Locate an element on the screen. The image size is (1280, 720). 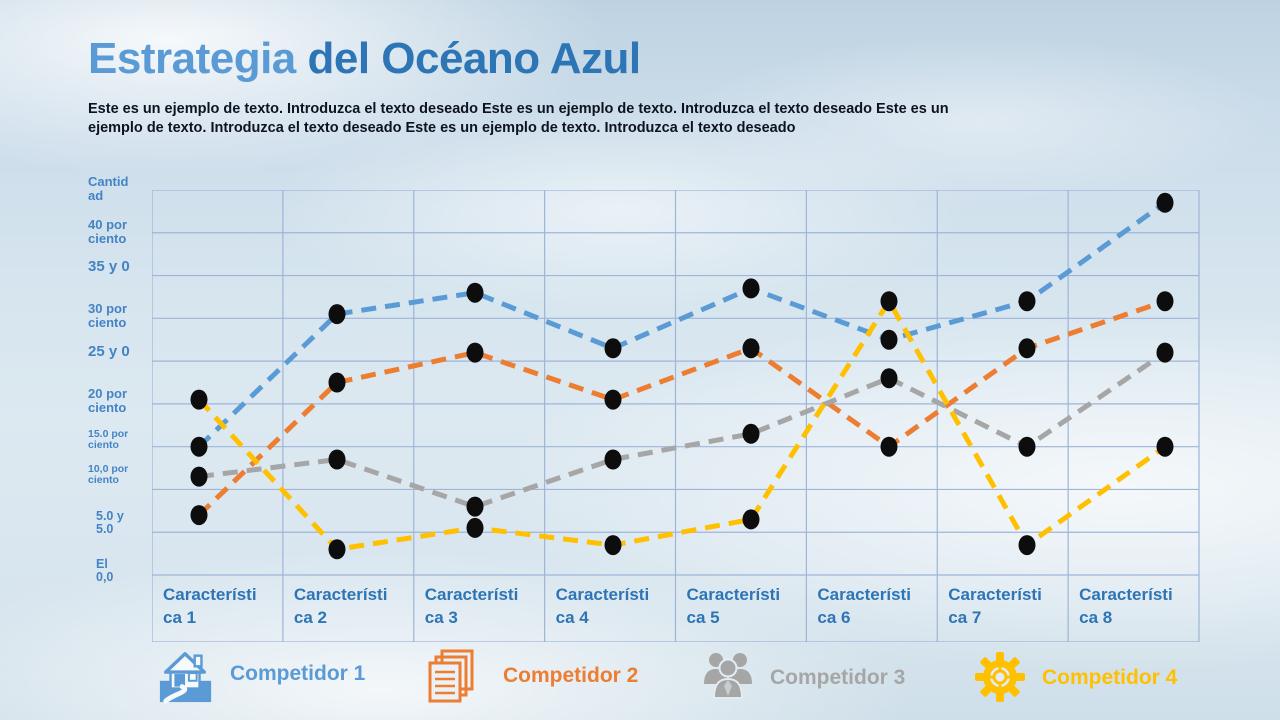
x-category-label: Característi ca 3 is located at coordinates (471, 606).